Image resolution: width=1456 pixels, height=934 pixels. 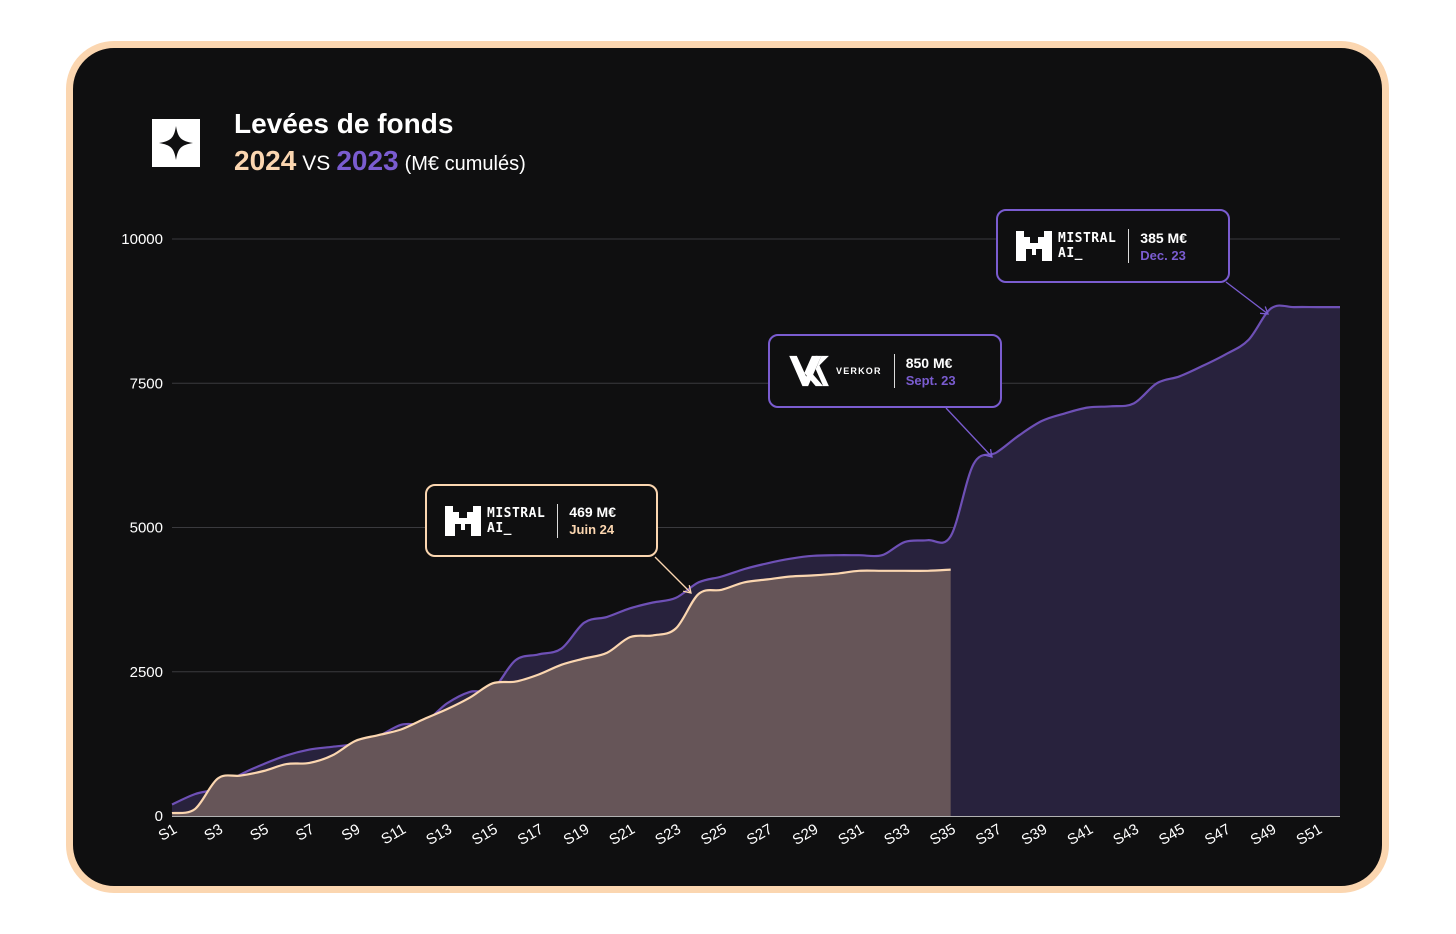 I want to click on x-tick-label: S51, so click(x=1309, y=835).